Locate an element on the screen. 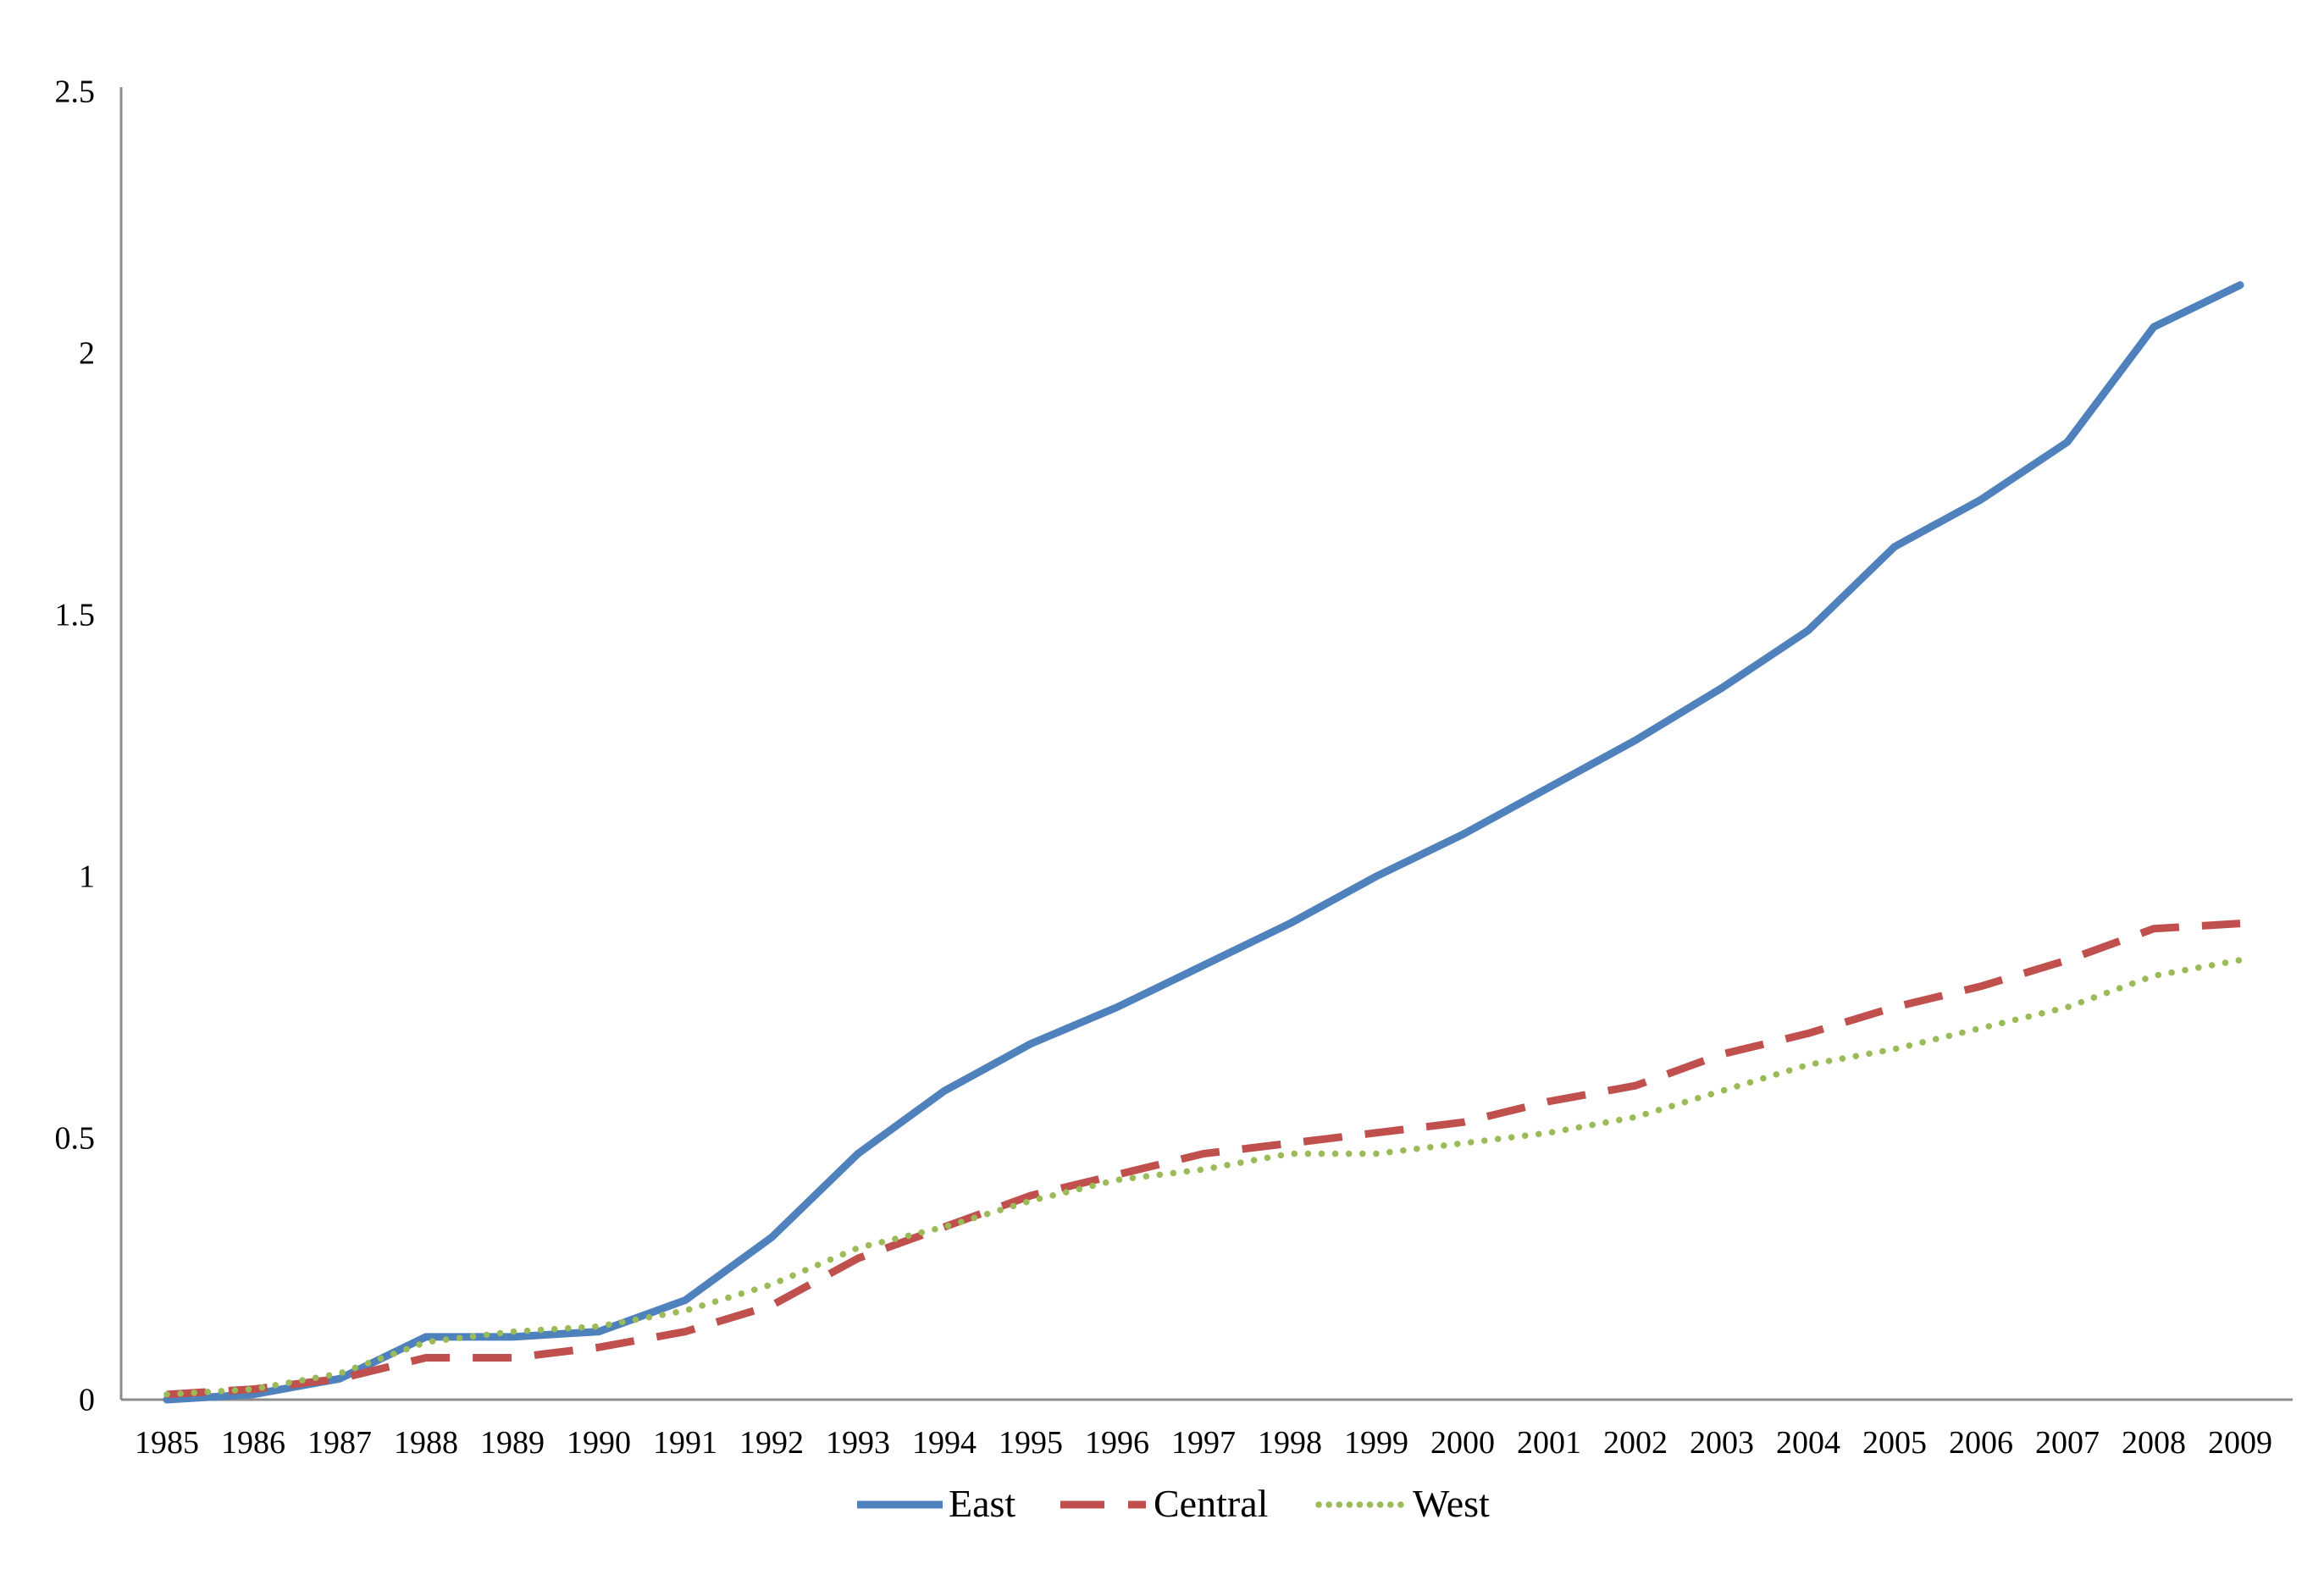  x-tick-label: 2008 is located at coordinates (2154, 1443).